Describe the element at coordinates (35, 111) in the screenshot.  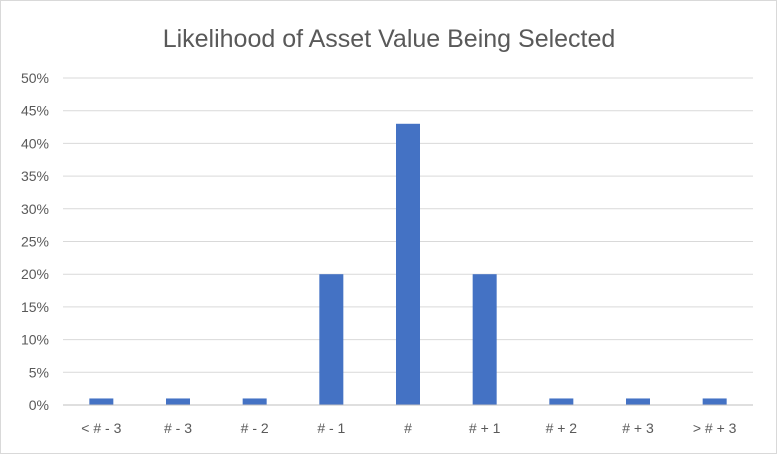
I see `y-tick-label: 45%` at that location.